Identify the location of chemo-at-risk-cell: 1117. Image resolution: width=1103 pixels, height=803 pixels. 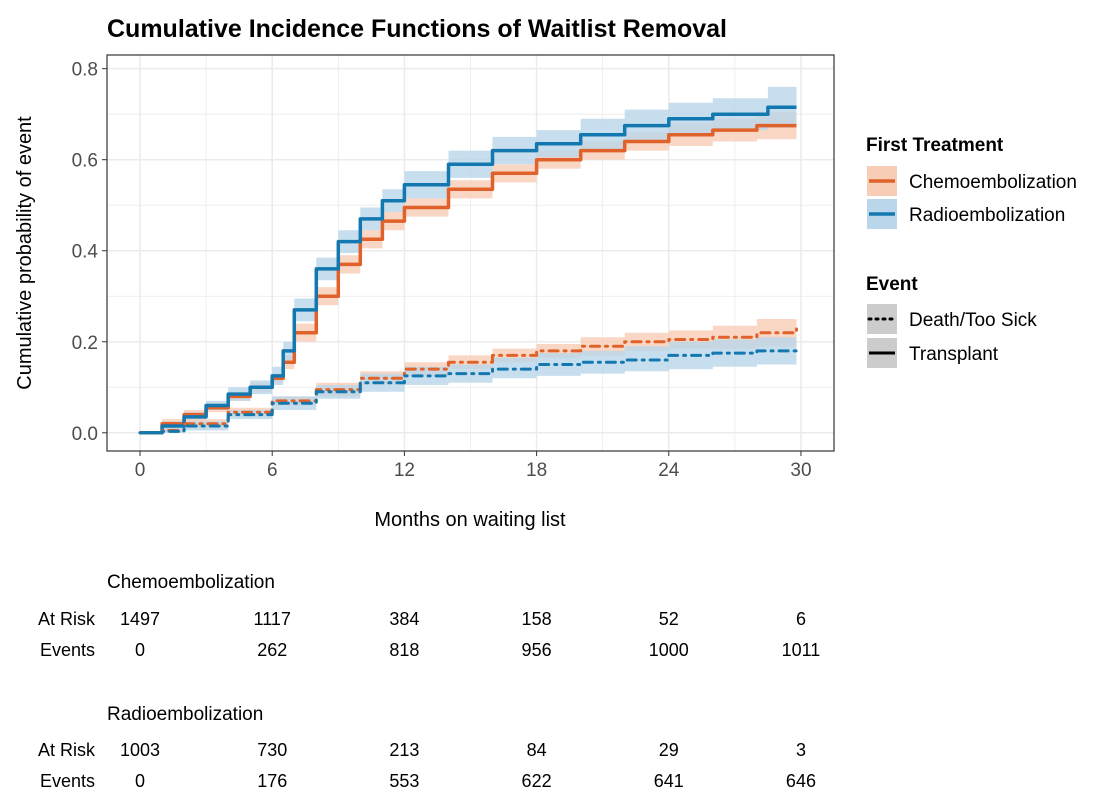
(272, 619).